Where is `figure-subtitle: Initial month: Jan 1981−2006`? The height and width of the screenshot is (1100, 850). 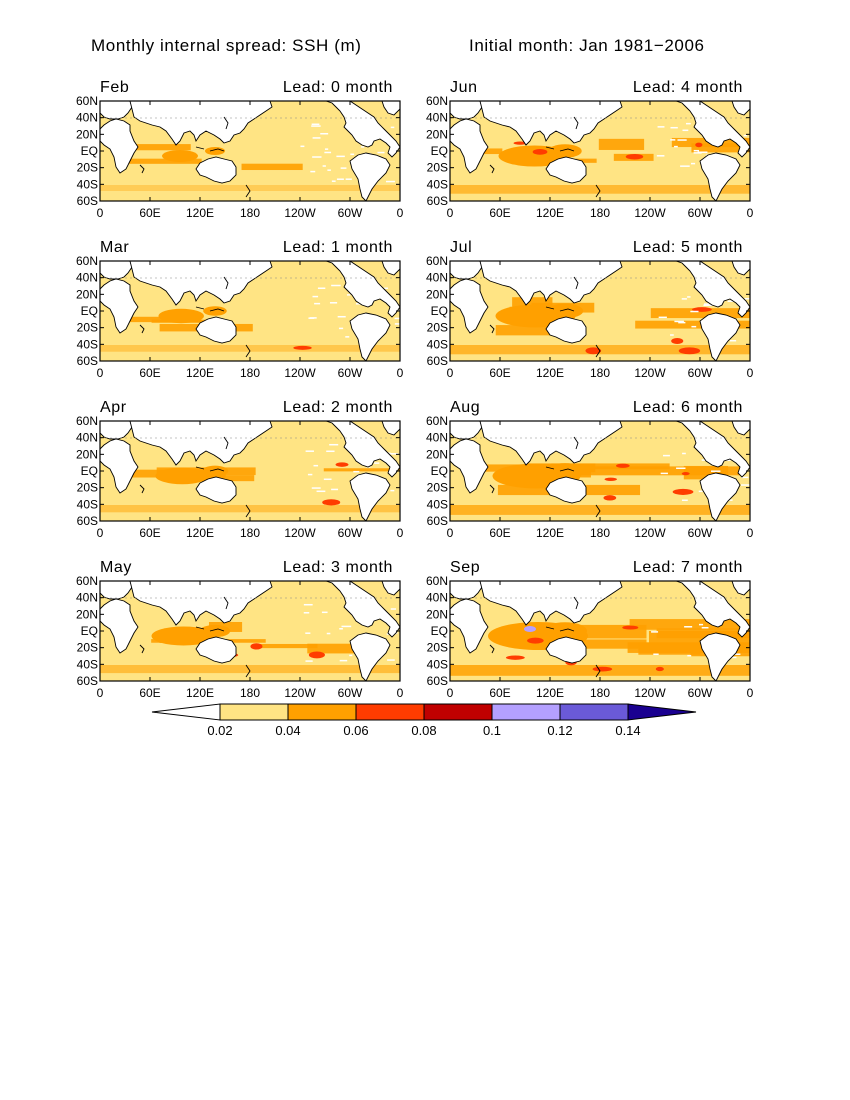
figure-subtitle: Initial month: Jan 1981−2006 is located at coordinates (587, 45).